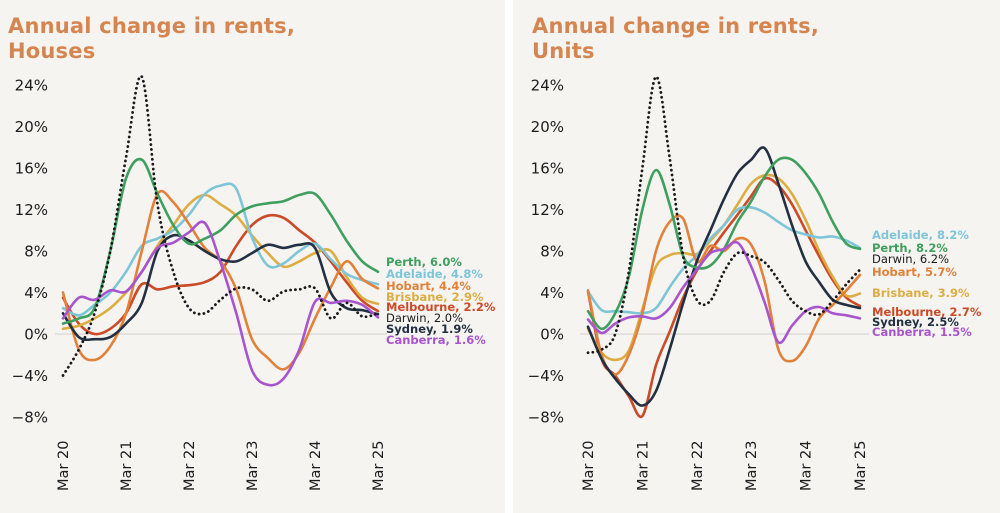  I want to click on houses-title-line1: Annual change in rents,, so click(152, 26).